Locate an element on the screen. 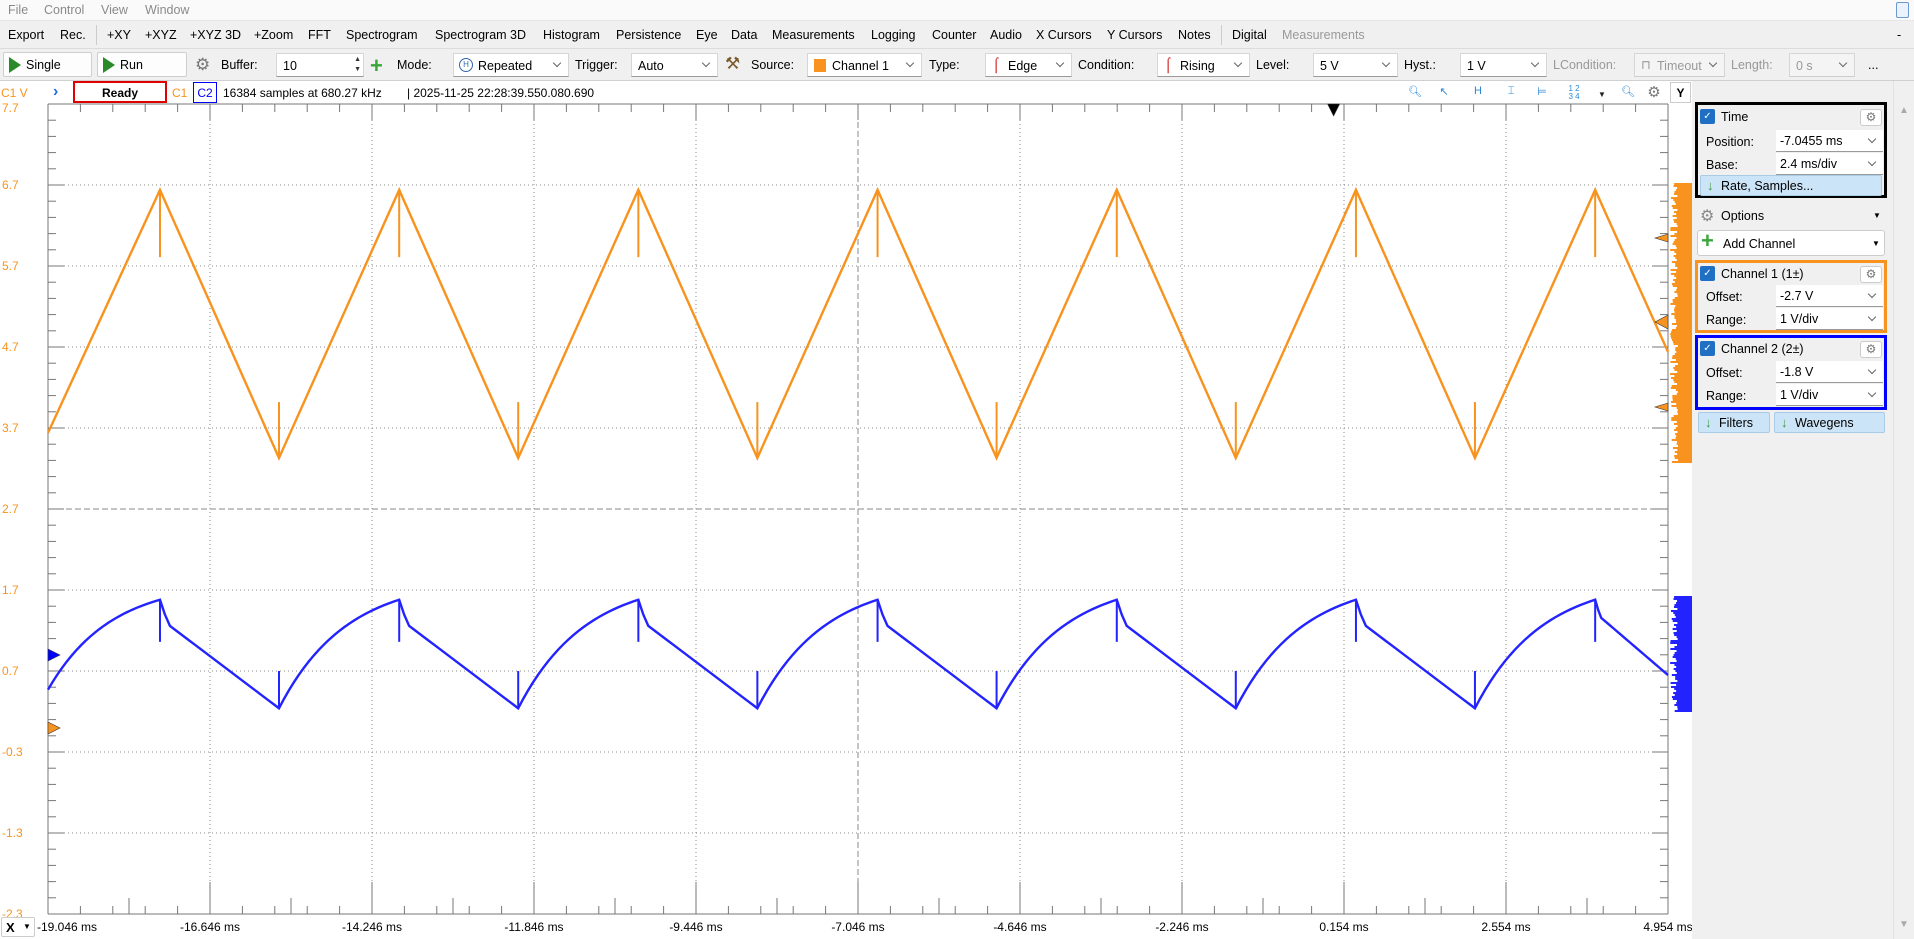  rec-button: Rec. is located at coordinates (73, 35).